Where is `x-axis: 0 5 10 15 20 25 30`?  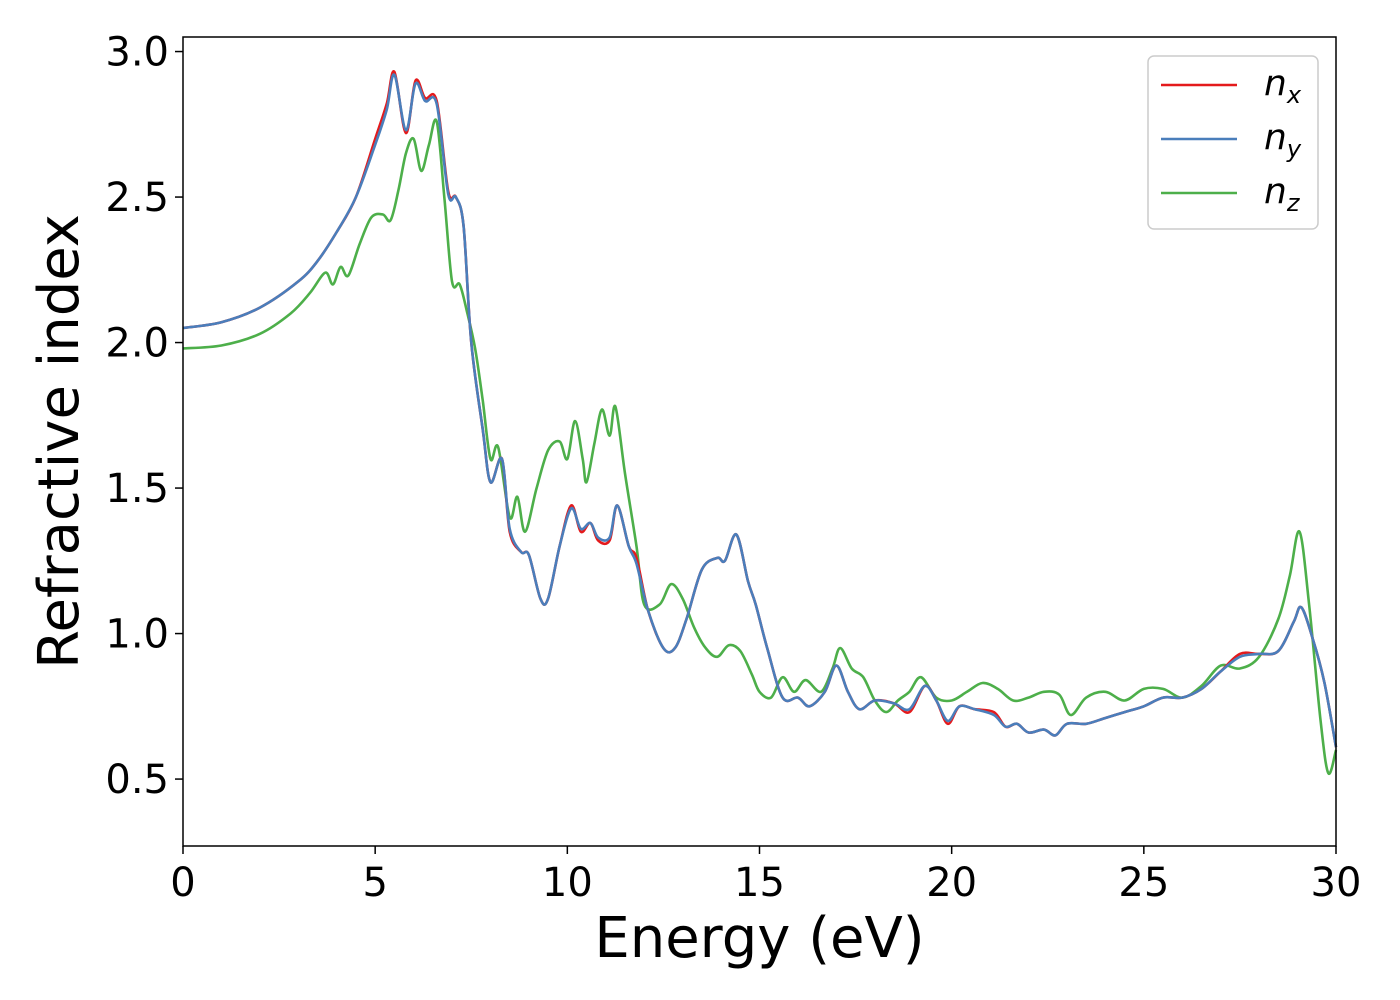
x-axis: 0 5 10 15 20 25 30 is located at coordinates (765, 876).